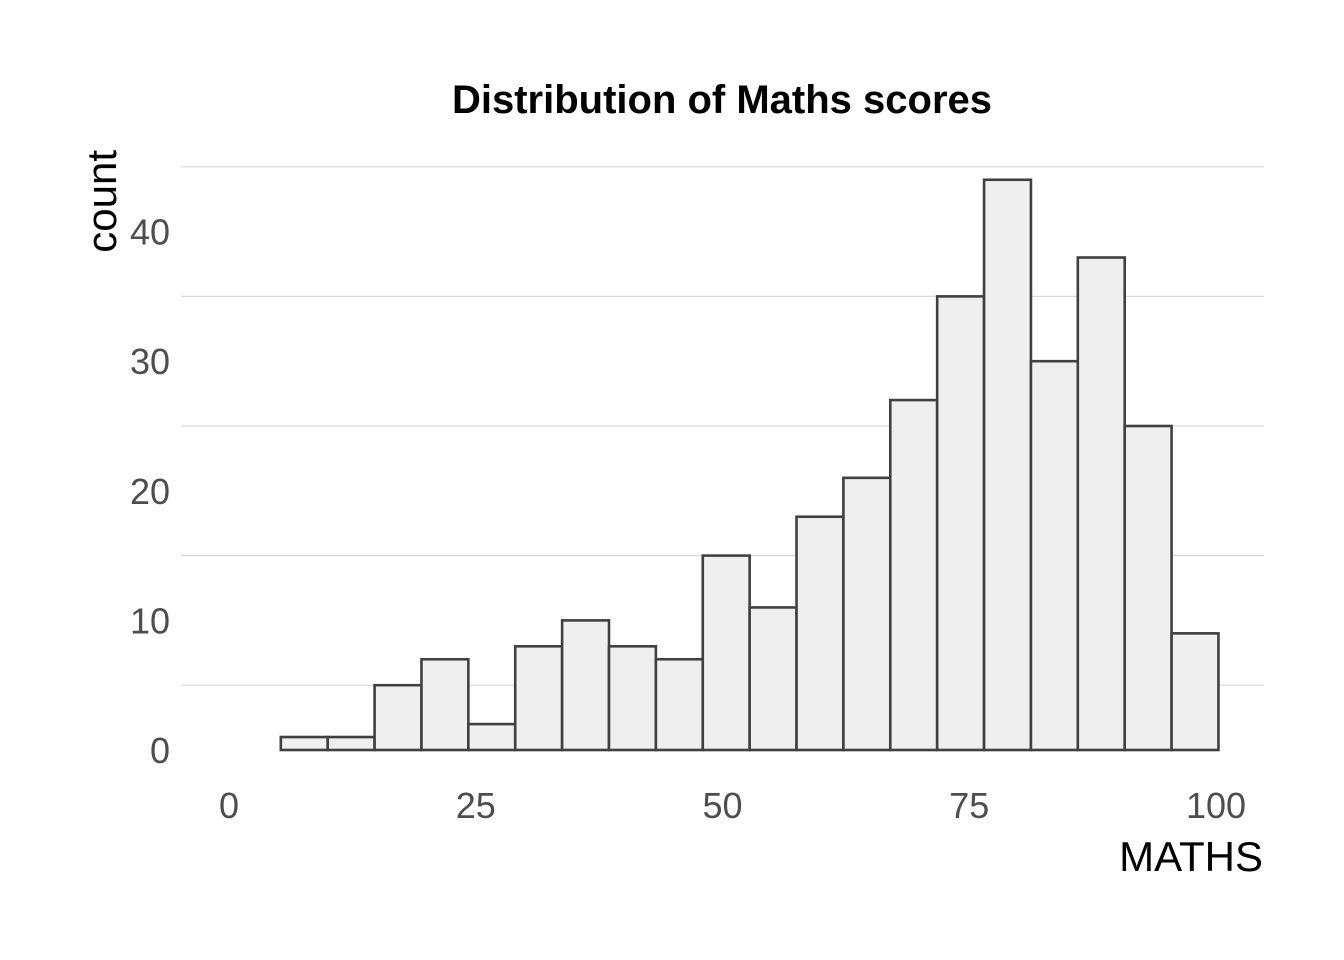  What do you see at coordinates (722, 805) in the screenshot?
I see `x-tick-label: 50` at bounding box center [722, 805].